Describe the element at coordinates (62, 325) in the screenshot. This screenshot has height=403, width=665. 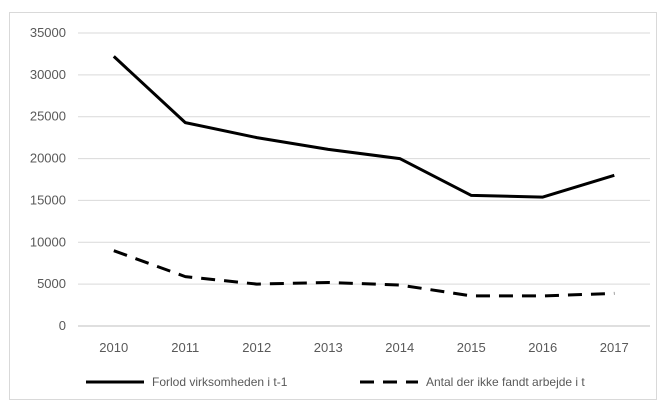
I see `y-tick-label: 0` at that location.